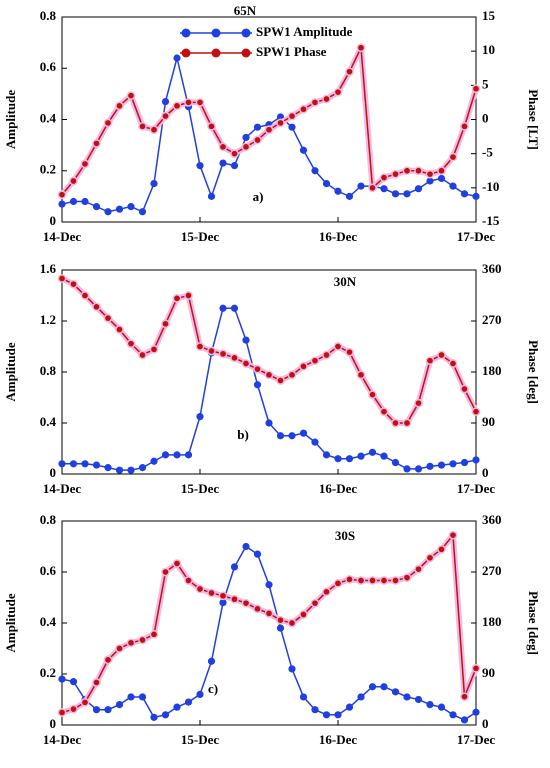 Image resolution: width=550 pixels, height=768 pixels. Describe the element at coordinates (345, 281) in the screenshot. I see `panel-title: 30N` at that location.